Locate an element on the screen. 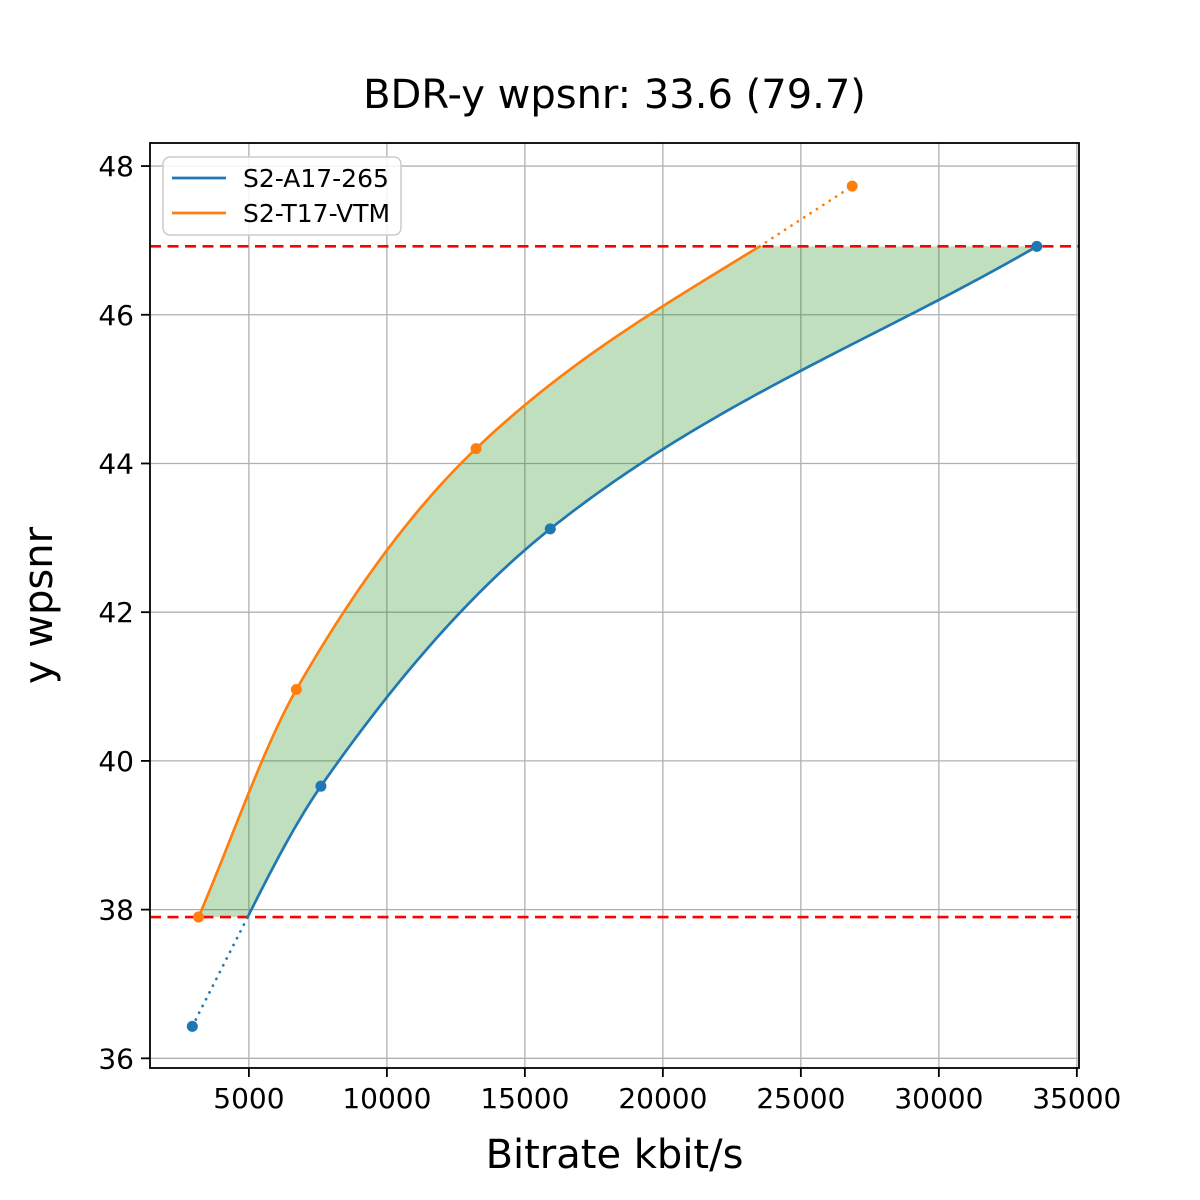  y-tick-label: 40 is located at coordinates (116, 761).